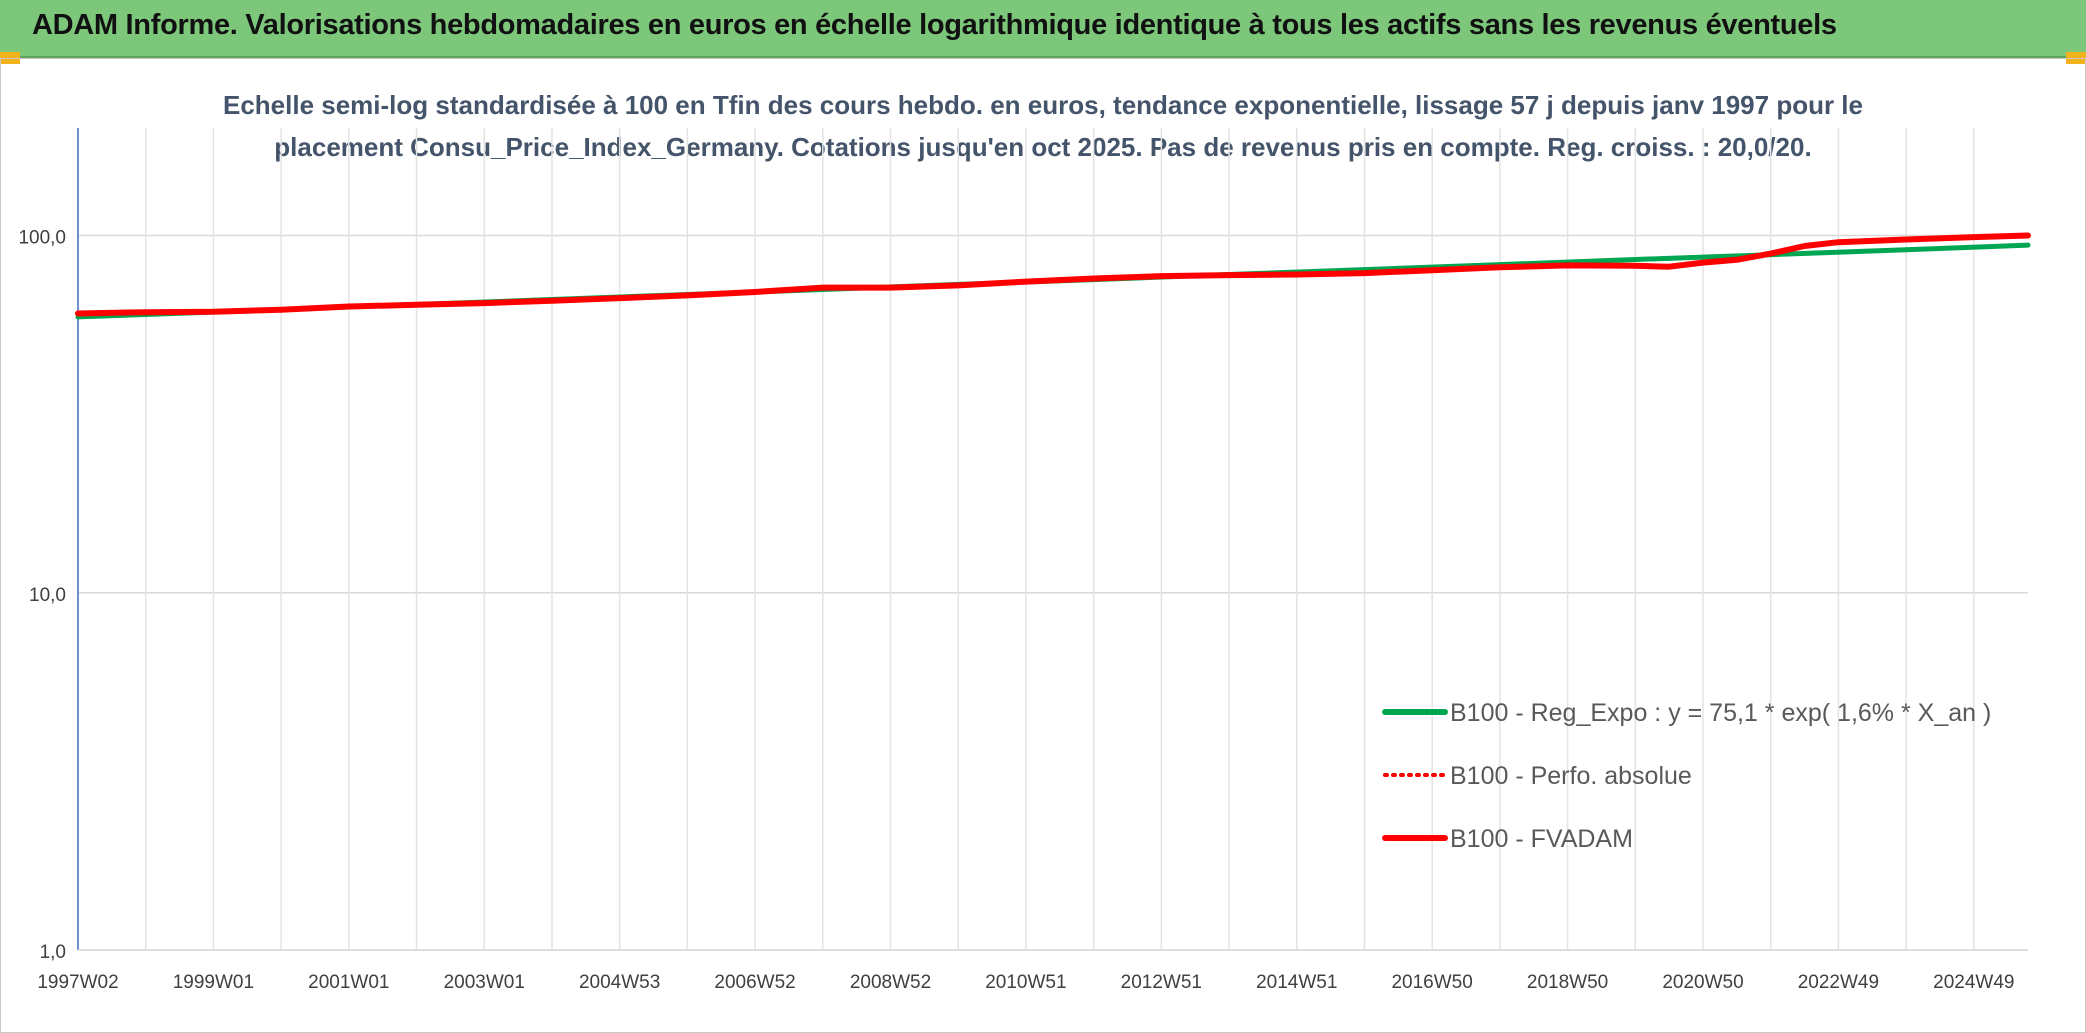 The height and width of the screenshot is (1033, 2086). What do you see at coordinates (213, 982) in the screenshot?
I see `x-tick-label: 1999W01` at bounding box center [213, 982].